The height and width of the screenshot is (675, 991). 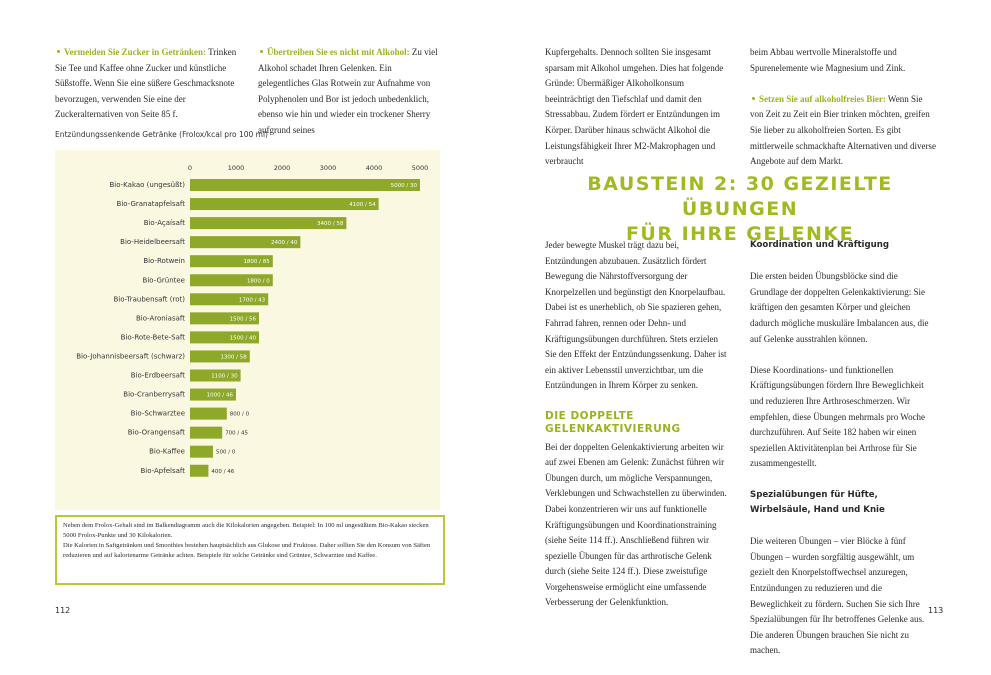 I want to click on value-label: 800 / 0, so click(x=240, y=415).